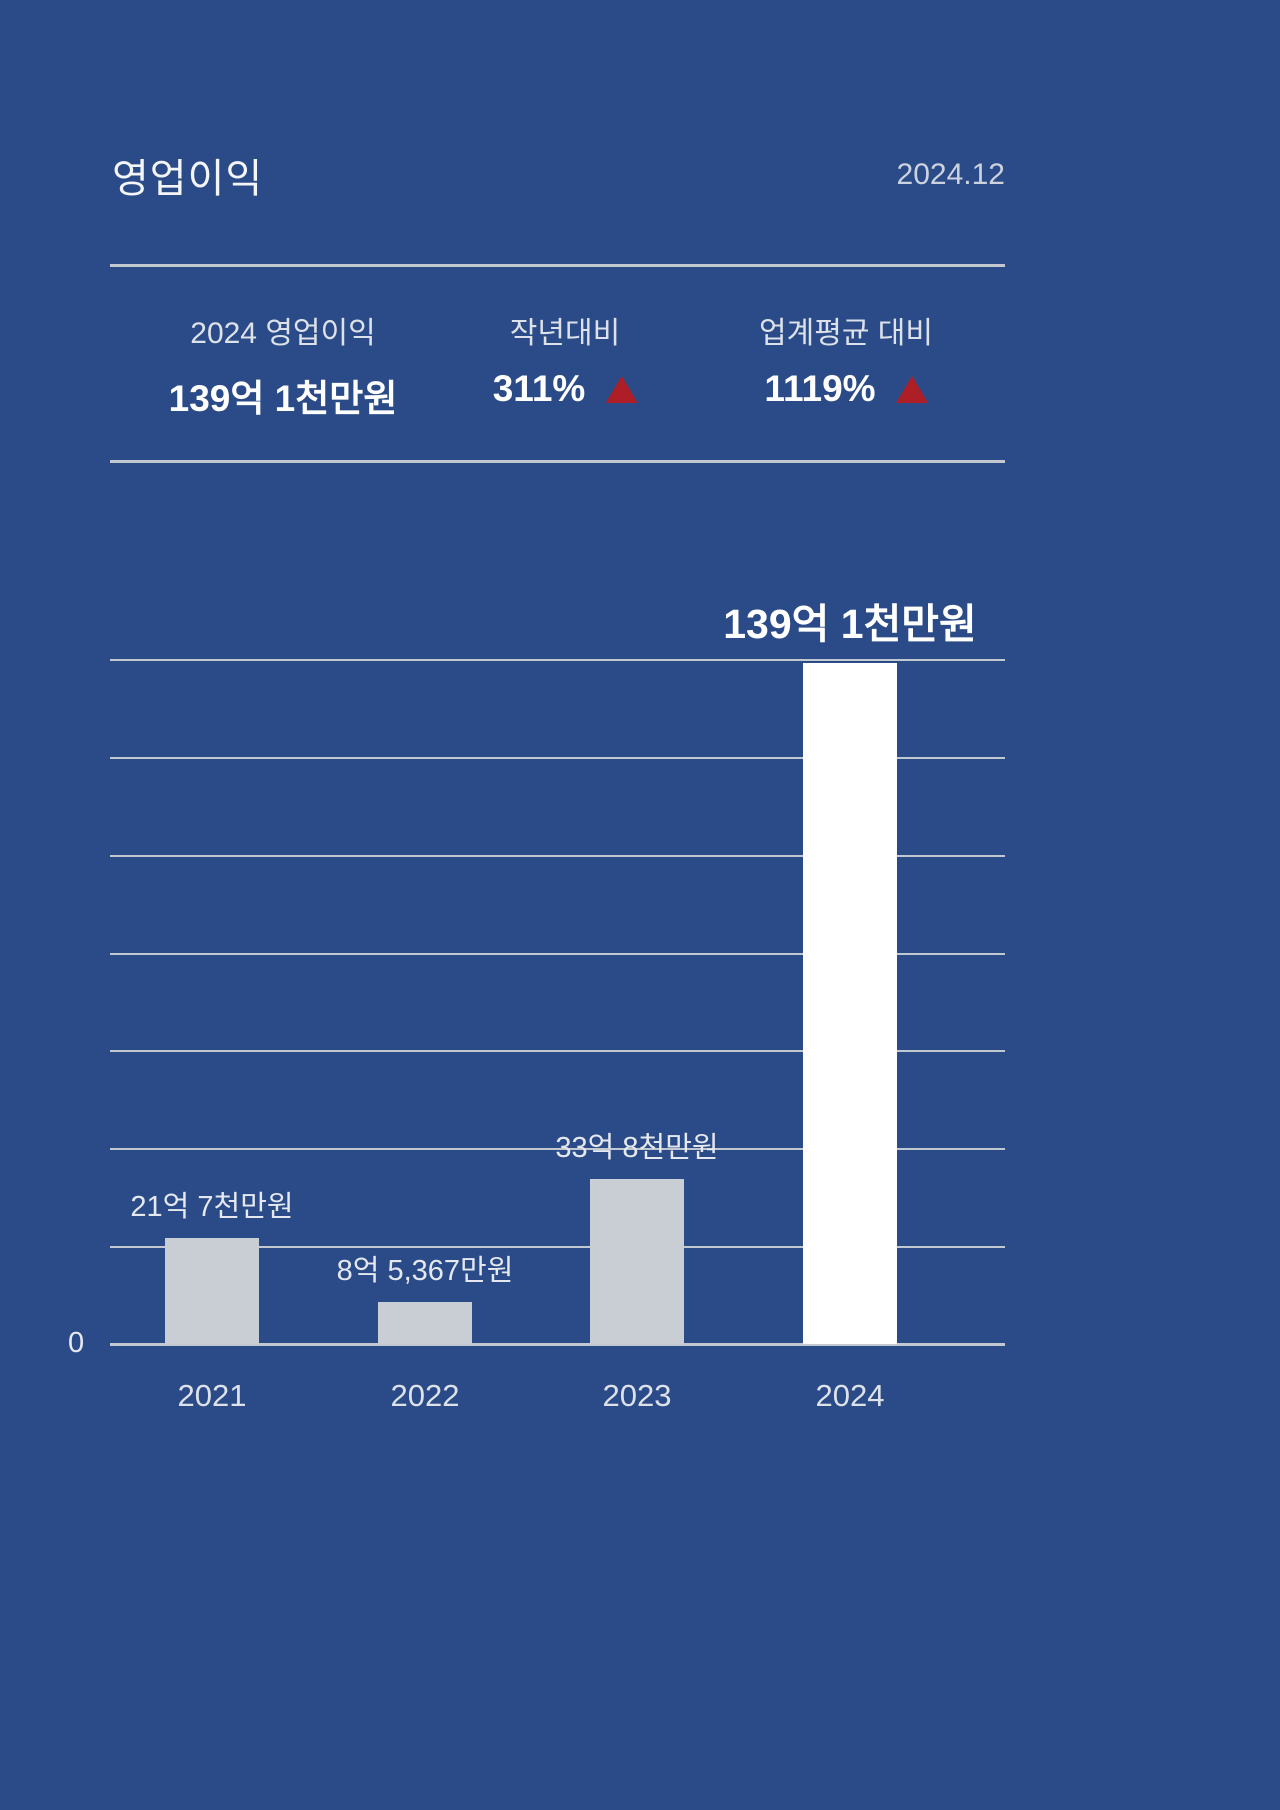  What do you see at coordinates (820, 388) in the screenshot?
I see `stat-value: 1119%` at bounding box center [820, 388].